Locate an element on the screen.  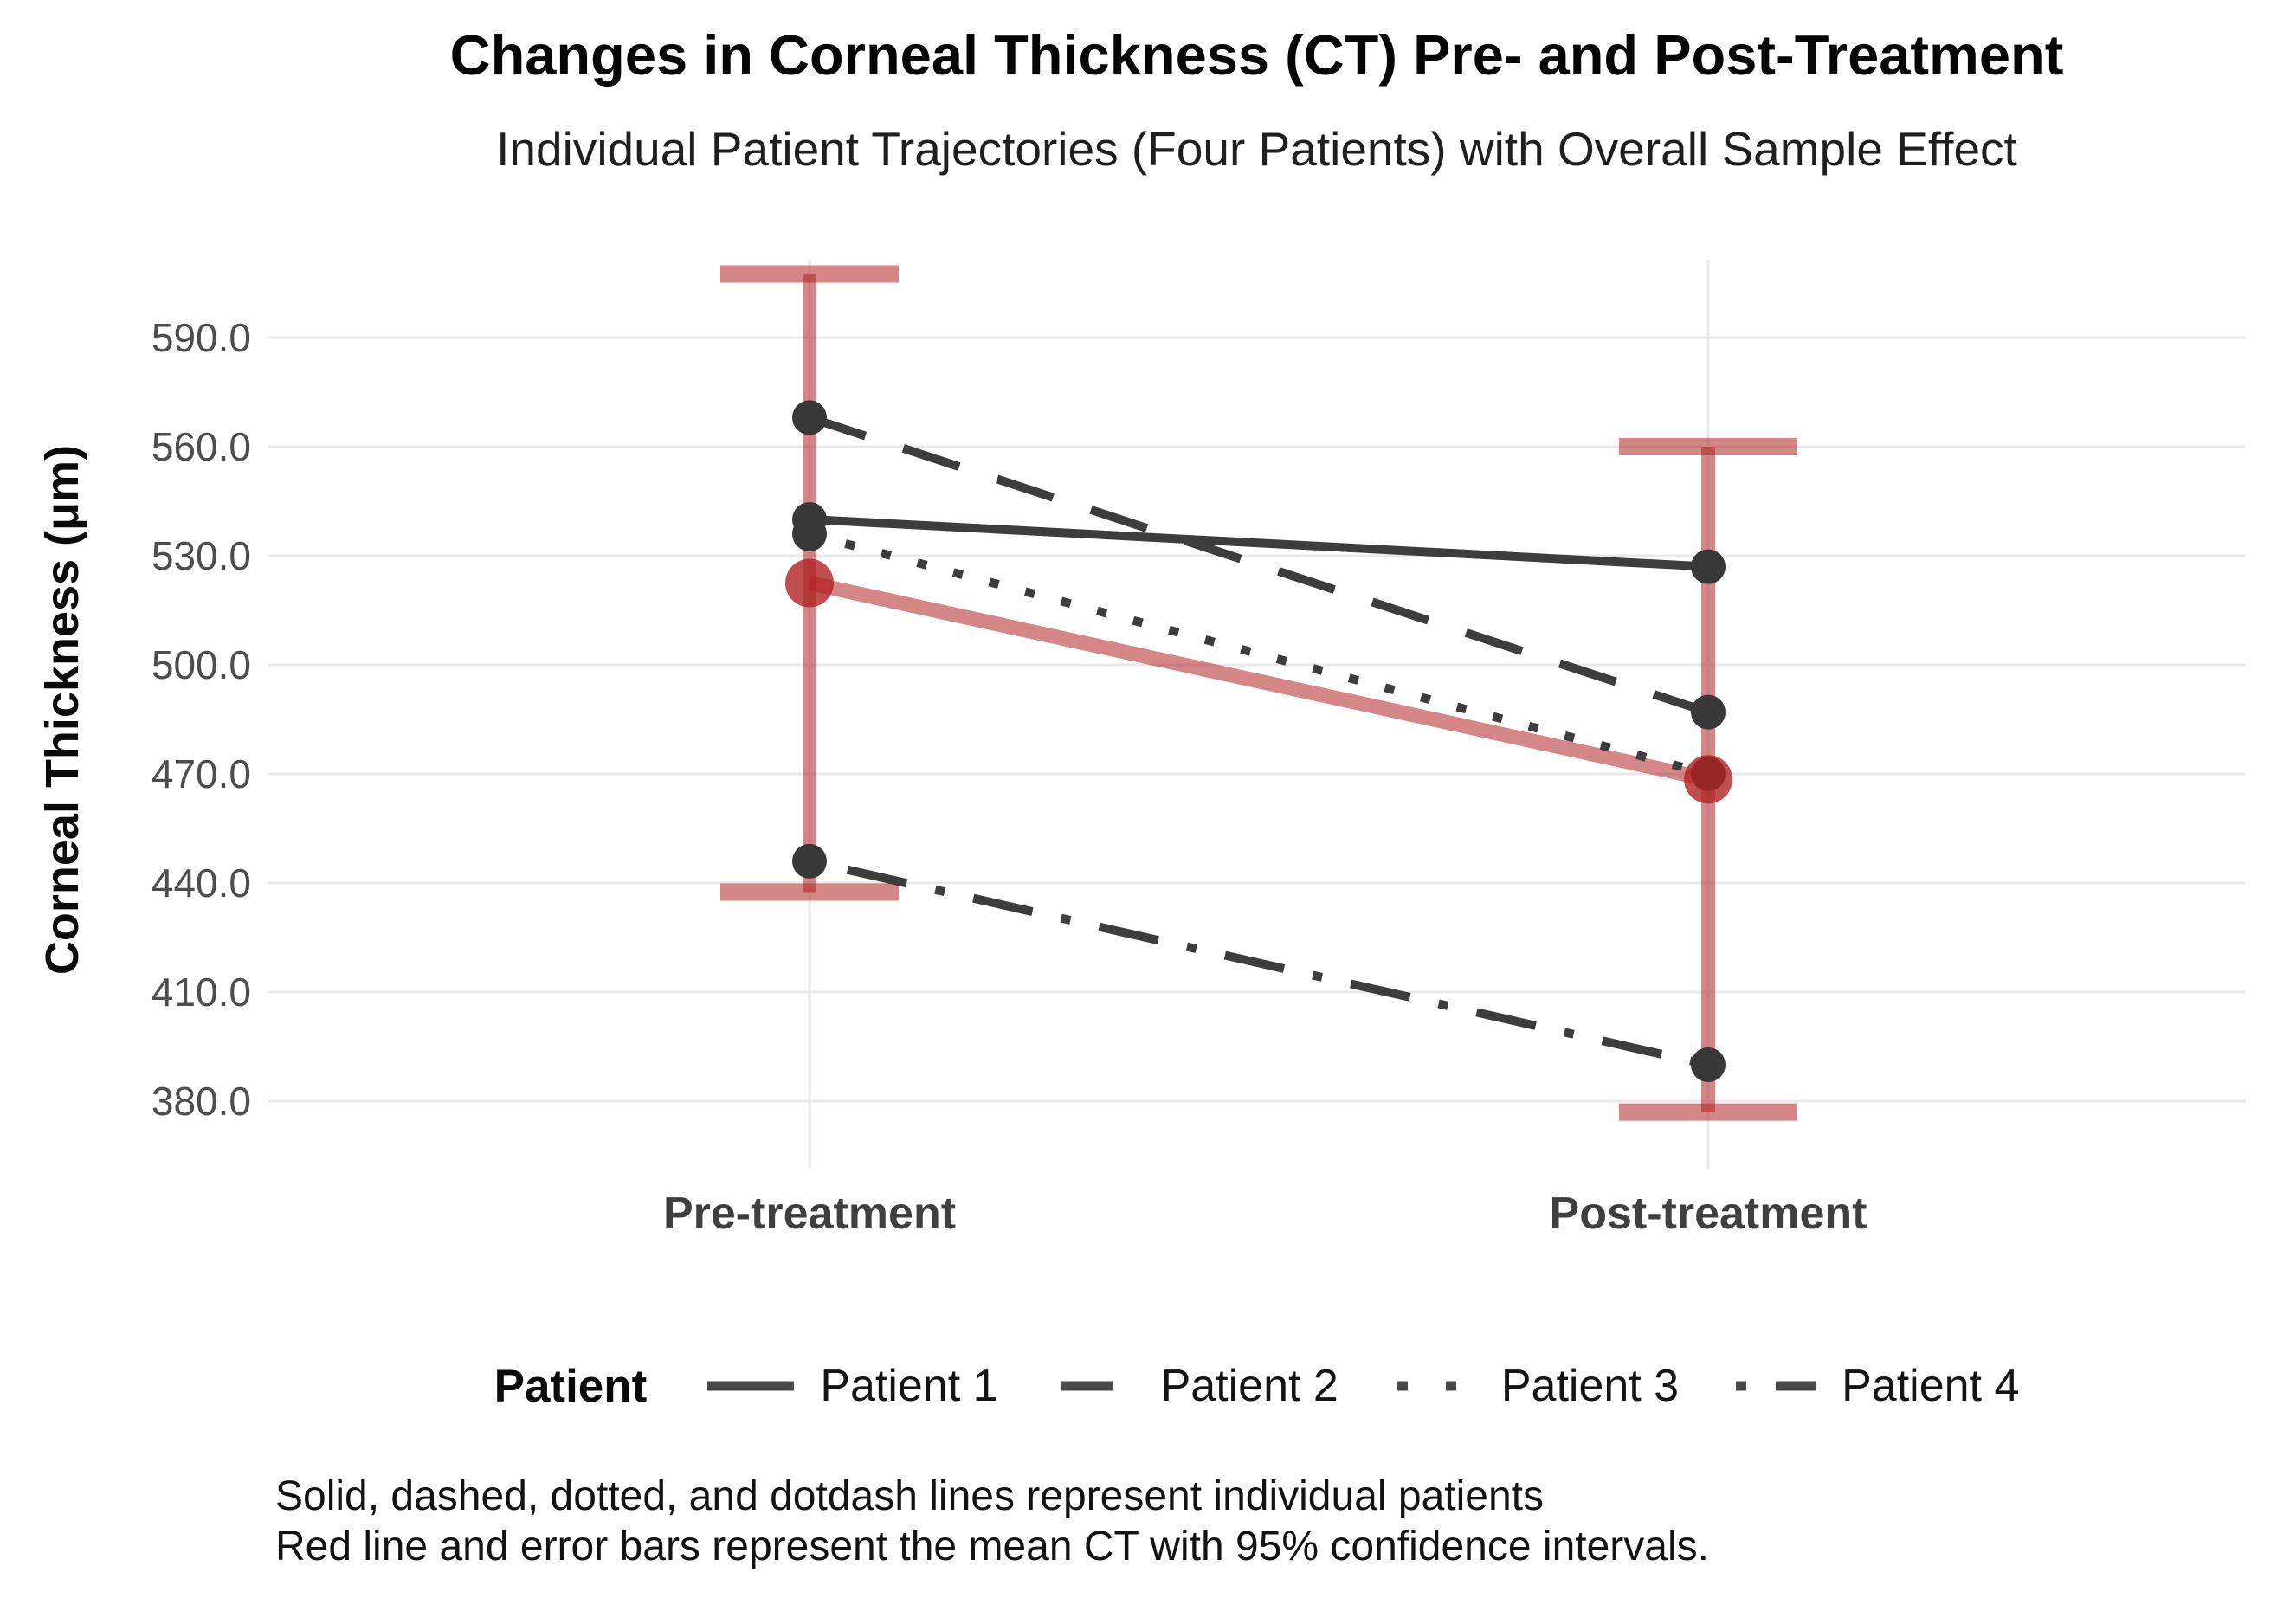
y-tick-label: 530.0 is located at coordinates (201, 555).